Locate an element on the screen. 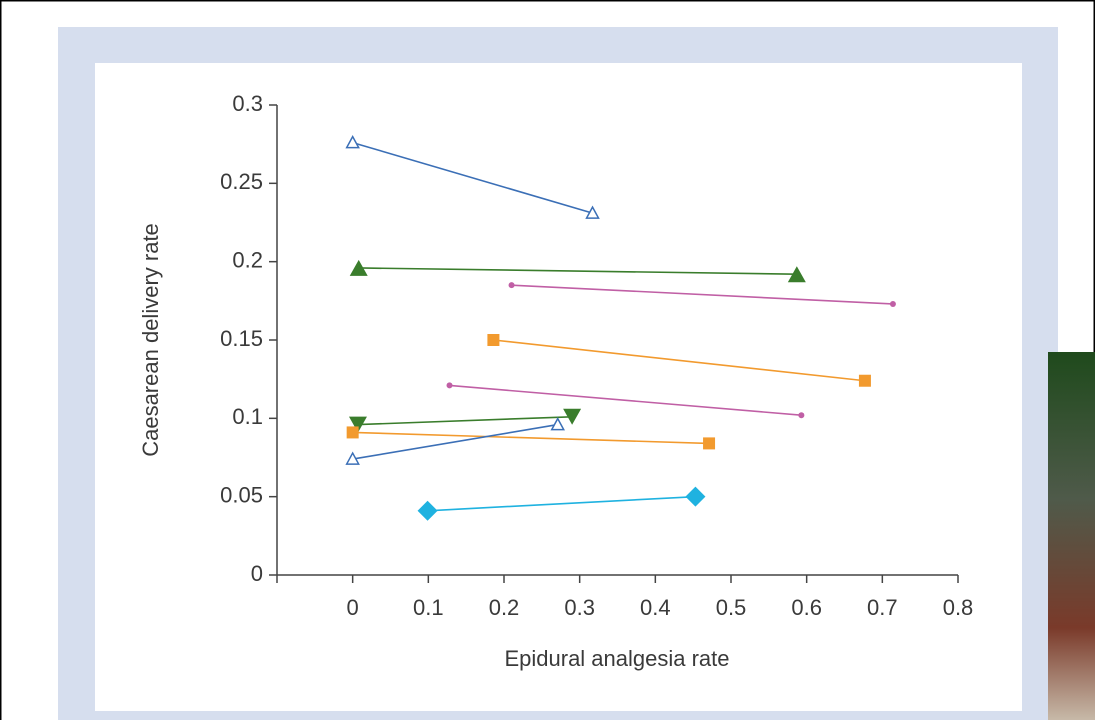  photo is located at coordinates (1071, 536).